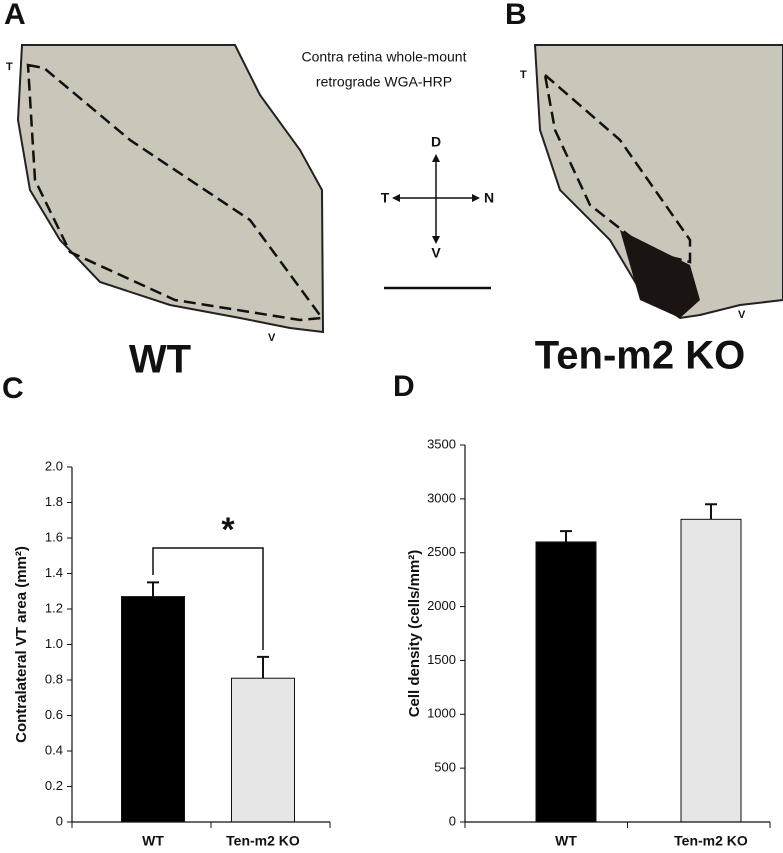  I want to click on panel-letter: C, so click(13, 388).